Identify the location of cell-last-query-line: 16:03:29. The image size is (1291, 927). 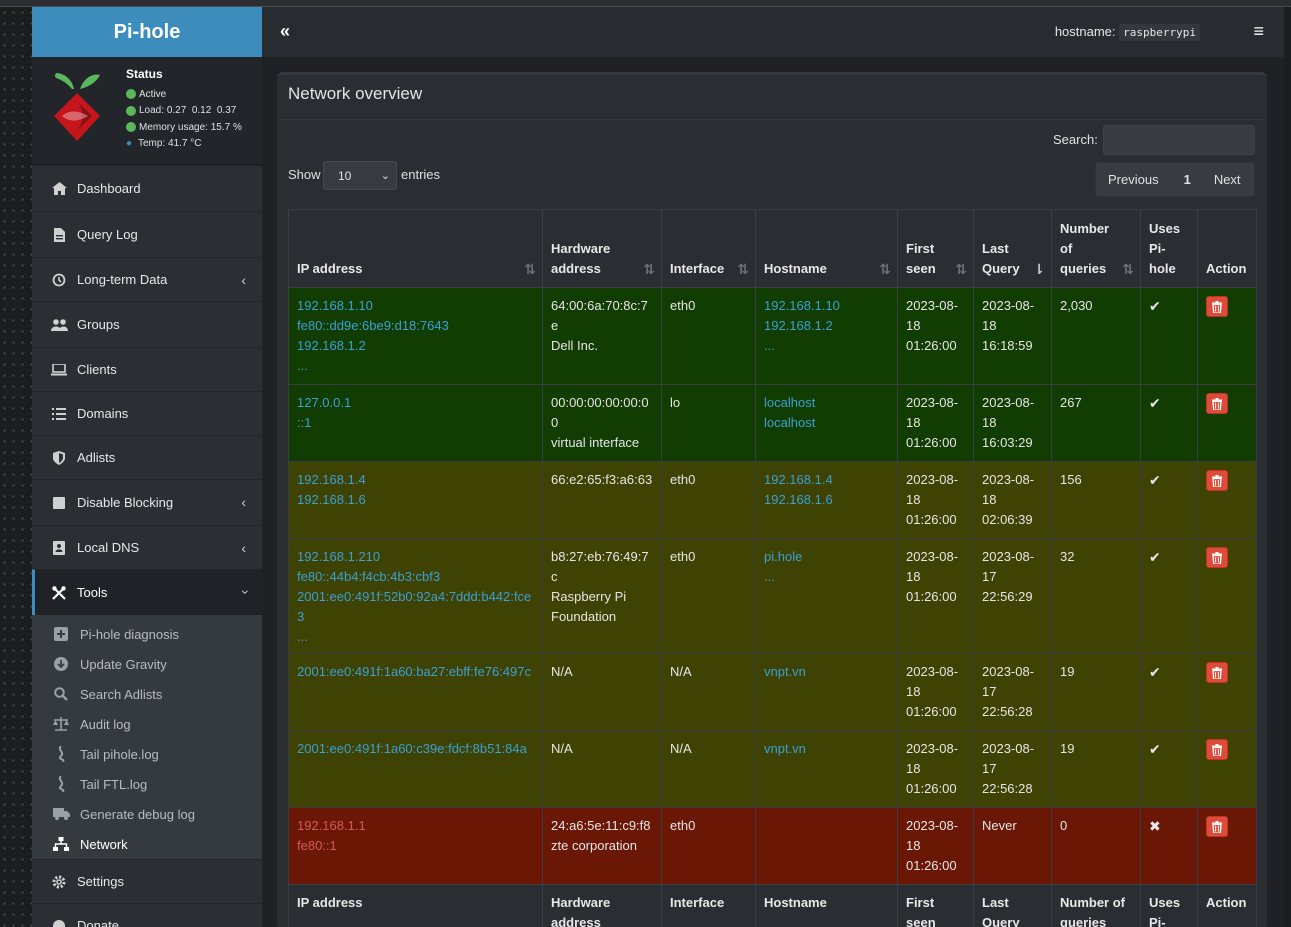
(1007, 442).